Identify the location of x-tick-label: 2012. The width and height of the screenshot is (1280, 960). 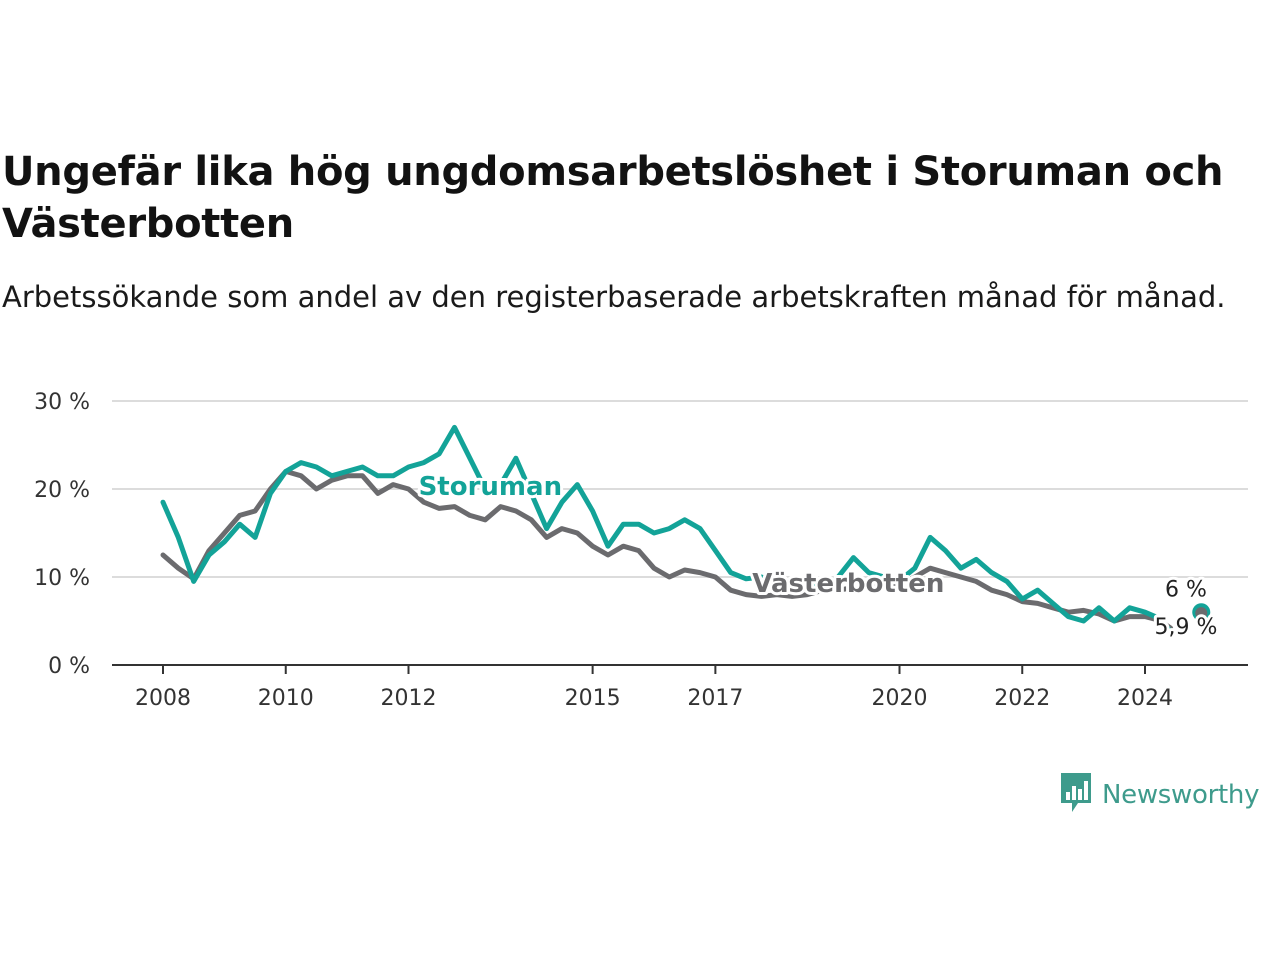
(409, 698).